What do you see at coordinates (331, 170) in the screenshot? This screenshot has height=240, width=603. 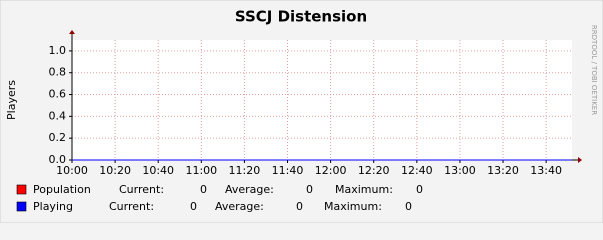 I see `x-tick-label: 12:00` at bounding box center [331, 170].